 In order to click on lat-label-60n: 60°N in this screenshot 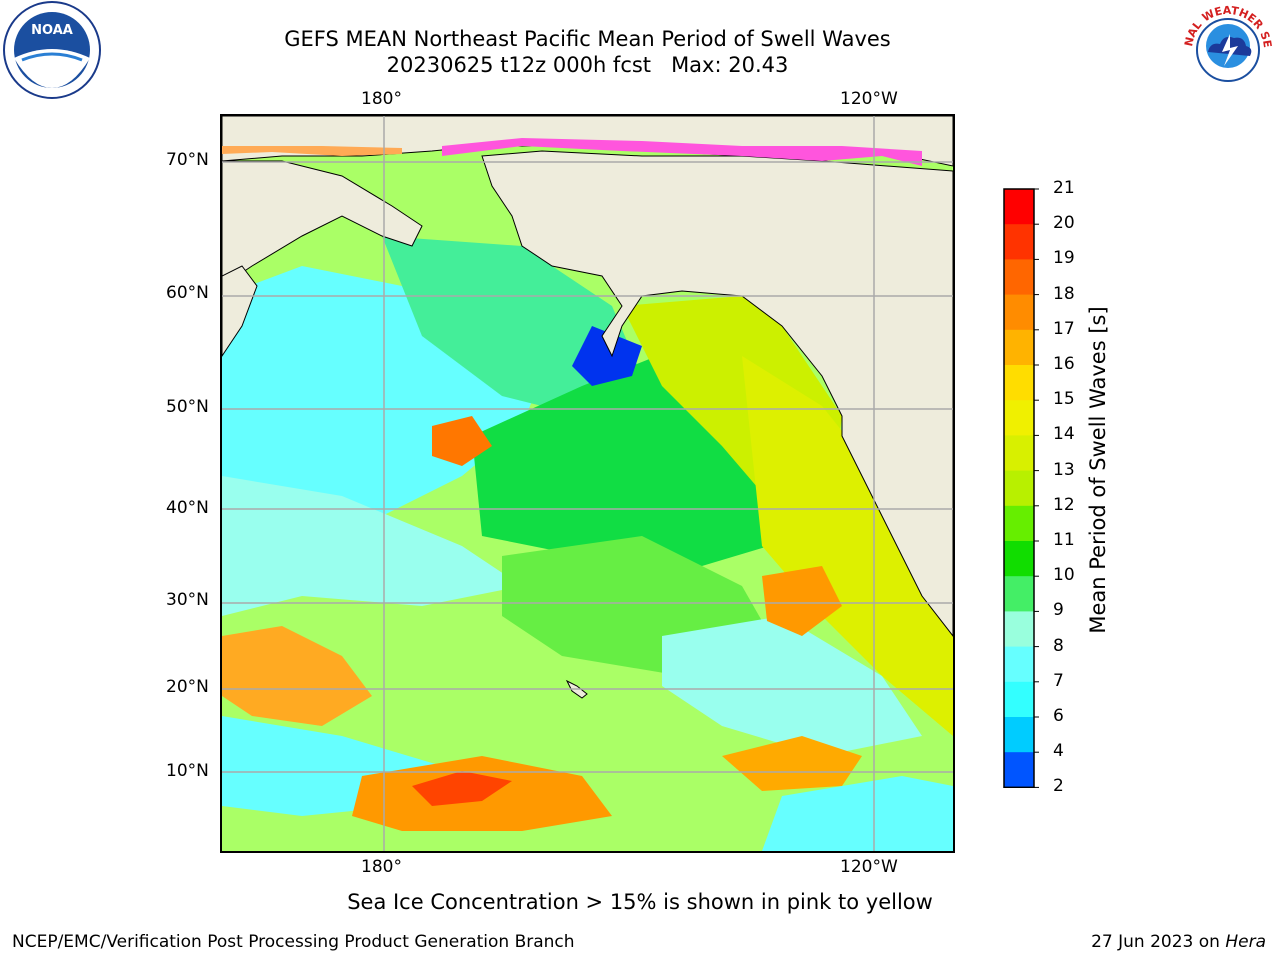, I will do `click(187, 293)`.